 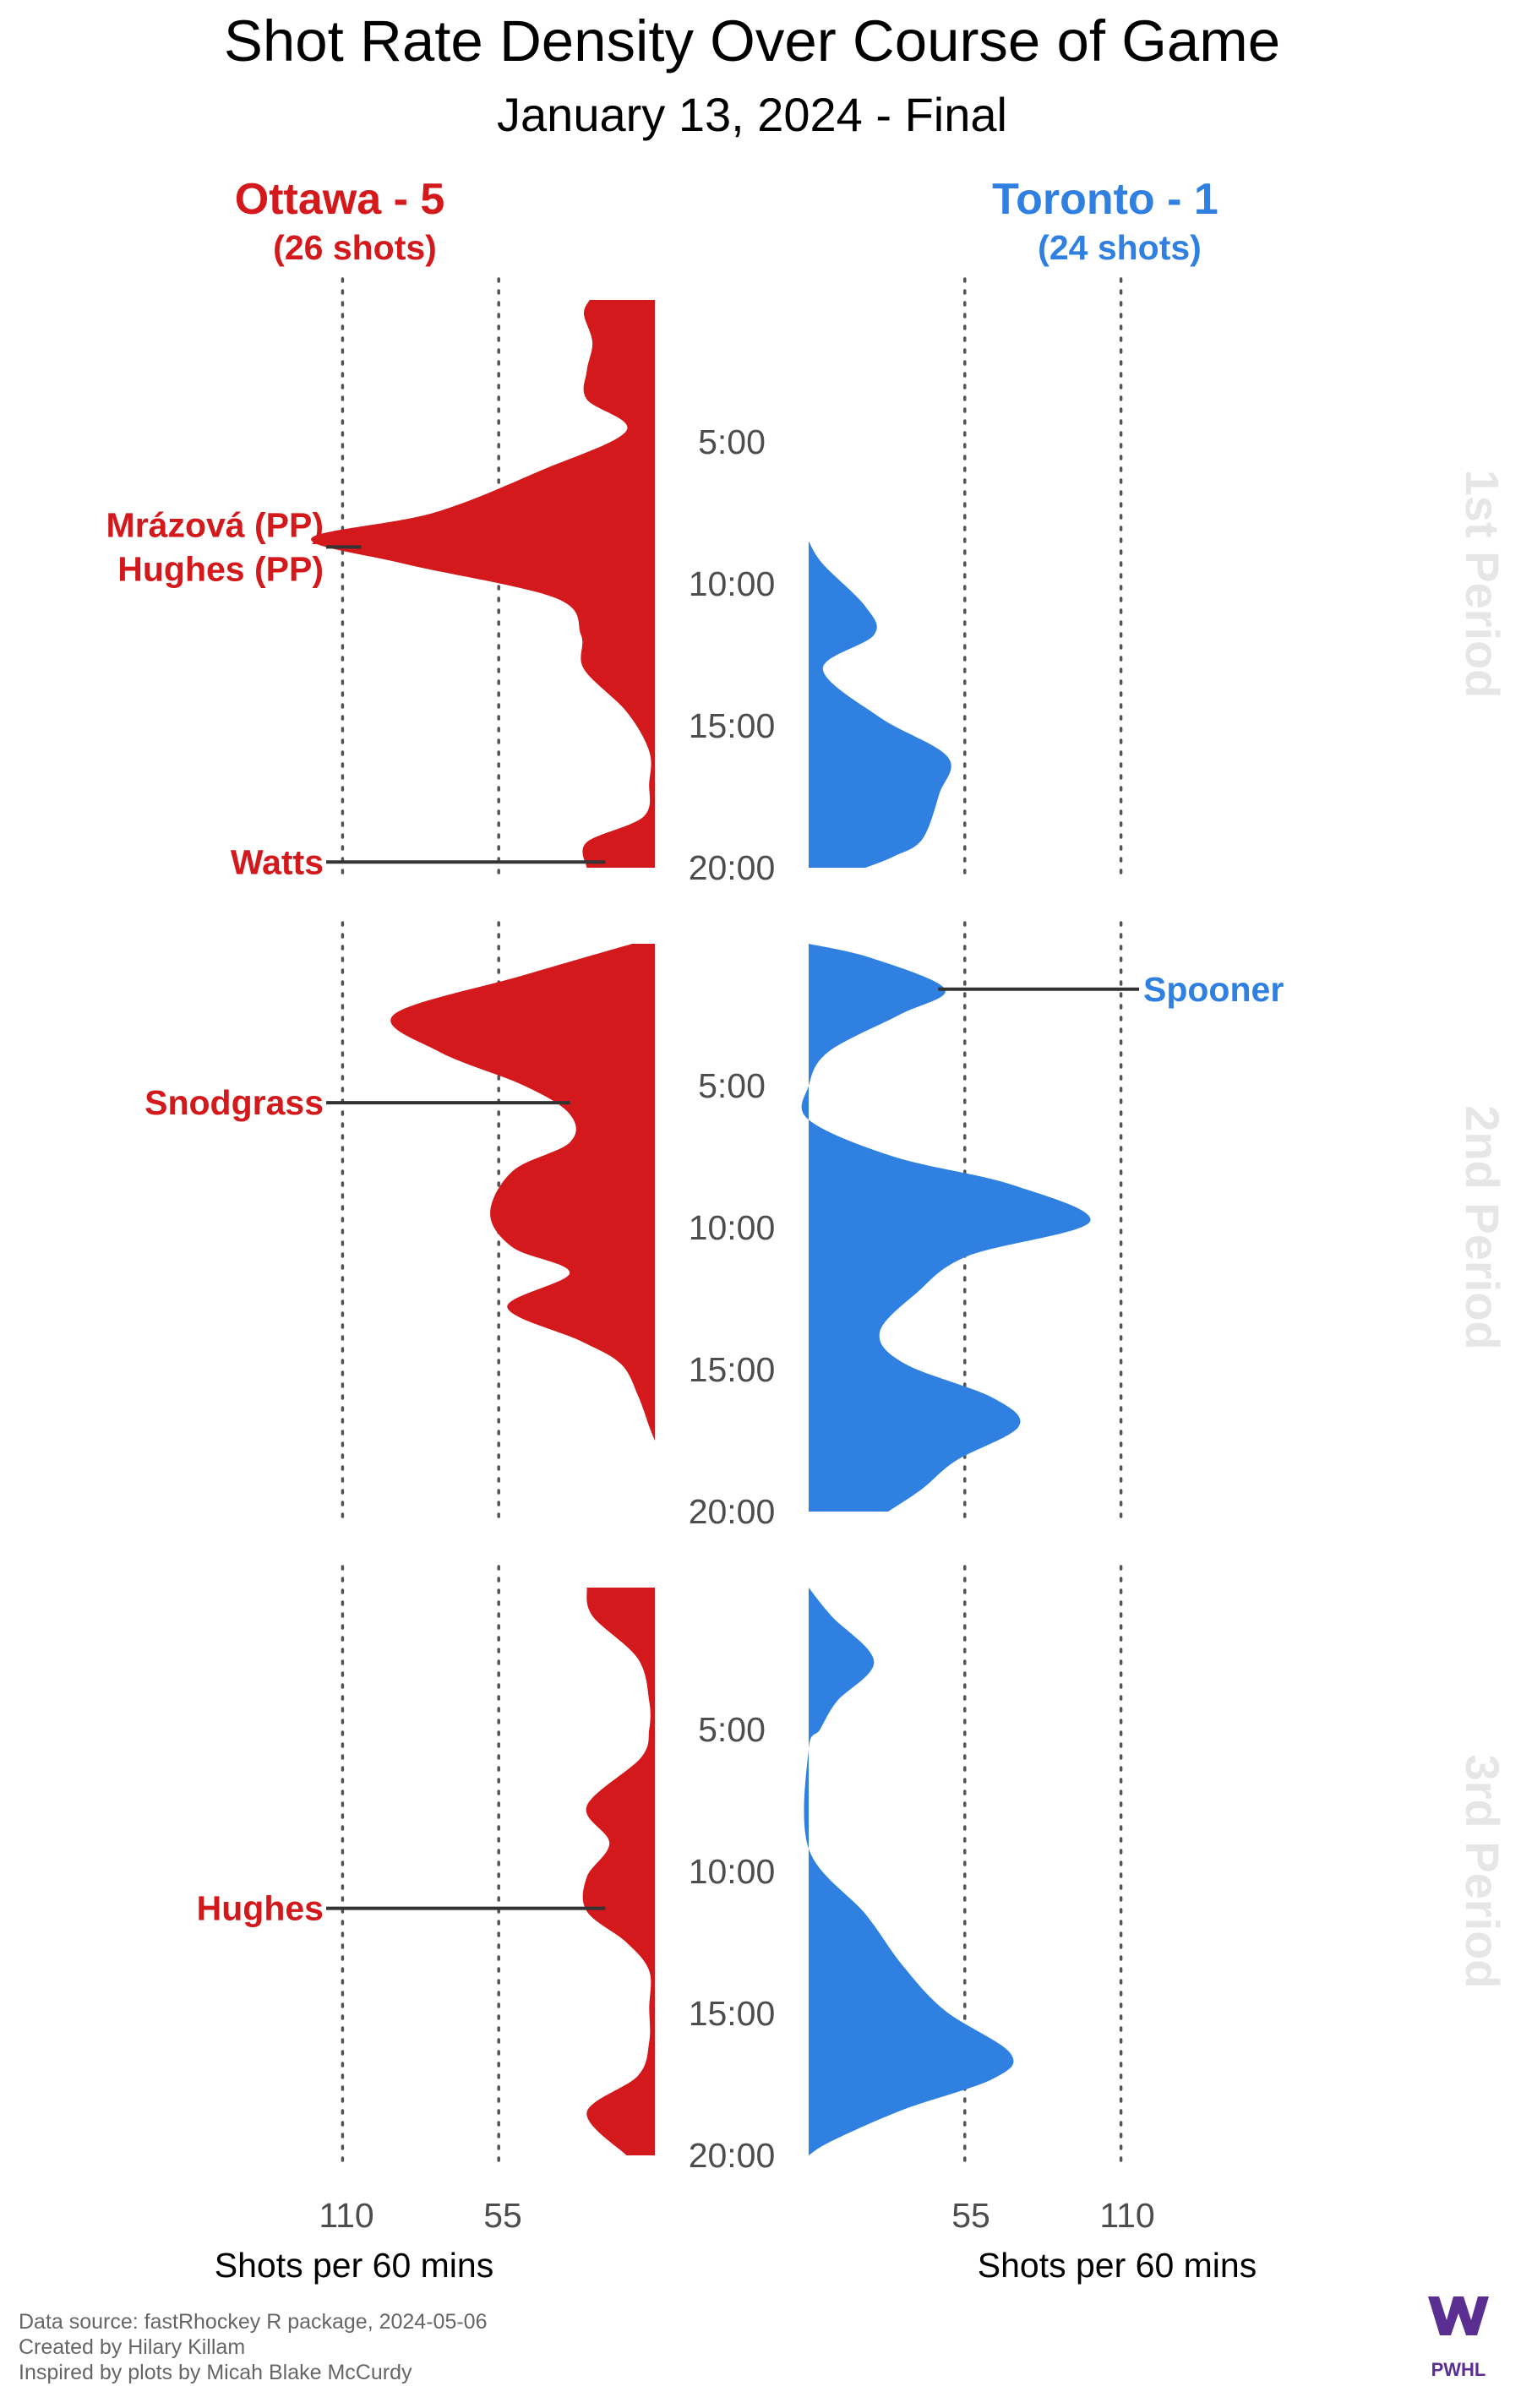 What do you see at coordinates (346, 2215) in the screenshot?
I see `left-tick-110: 110` at bounding box center [346, 2215].